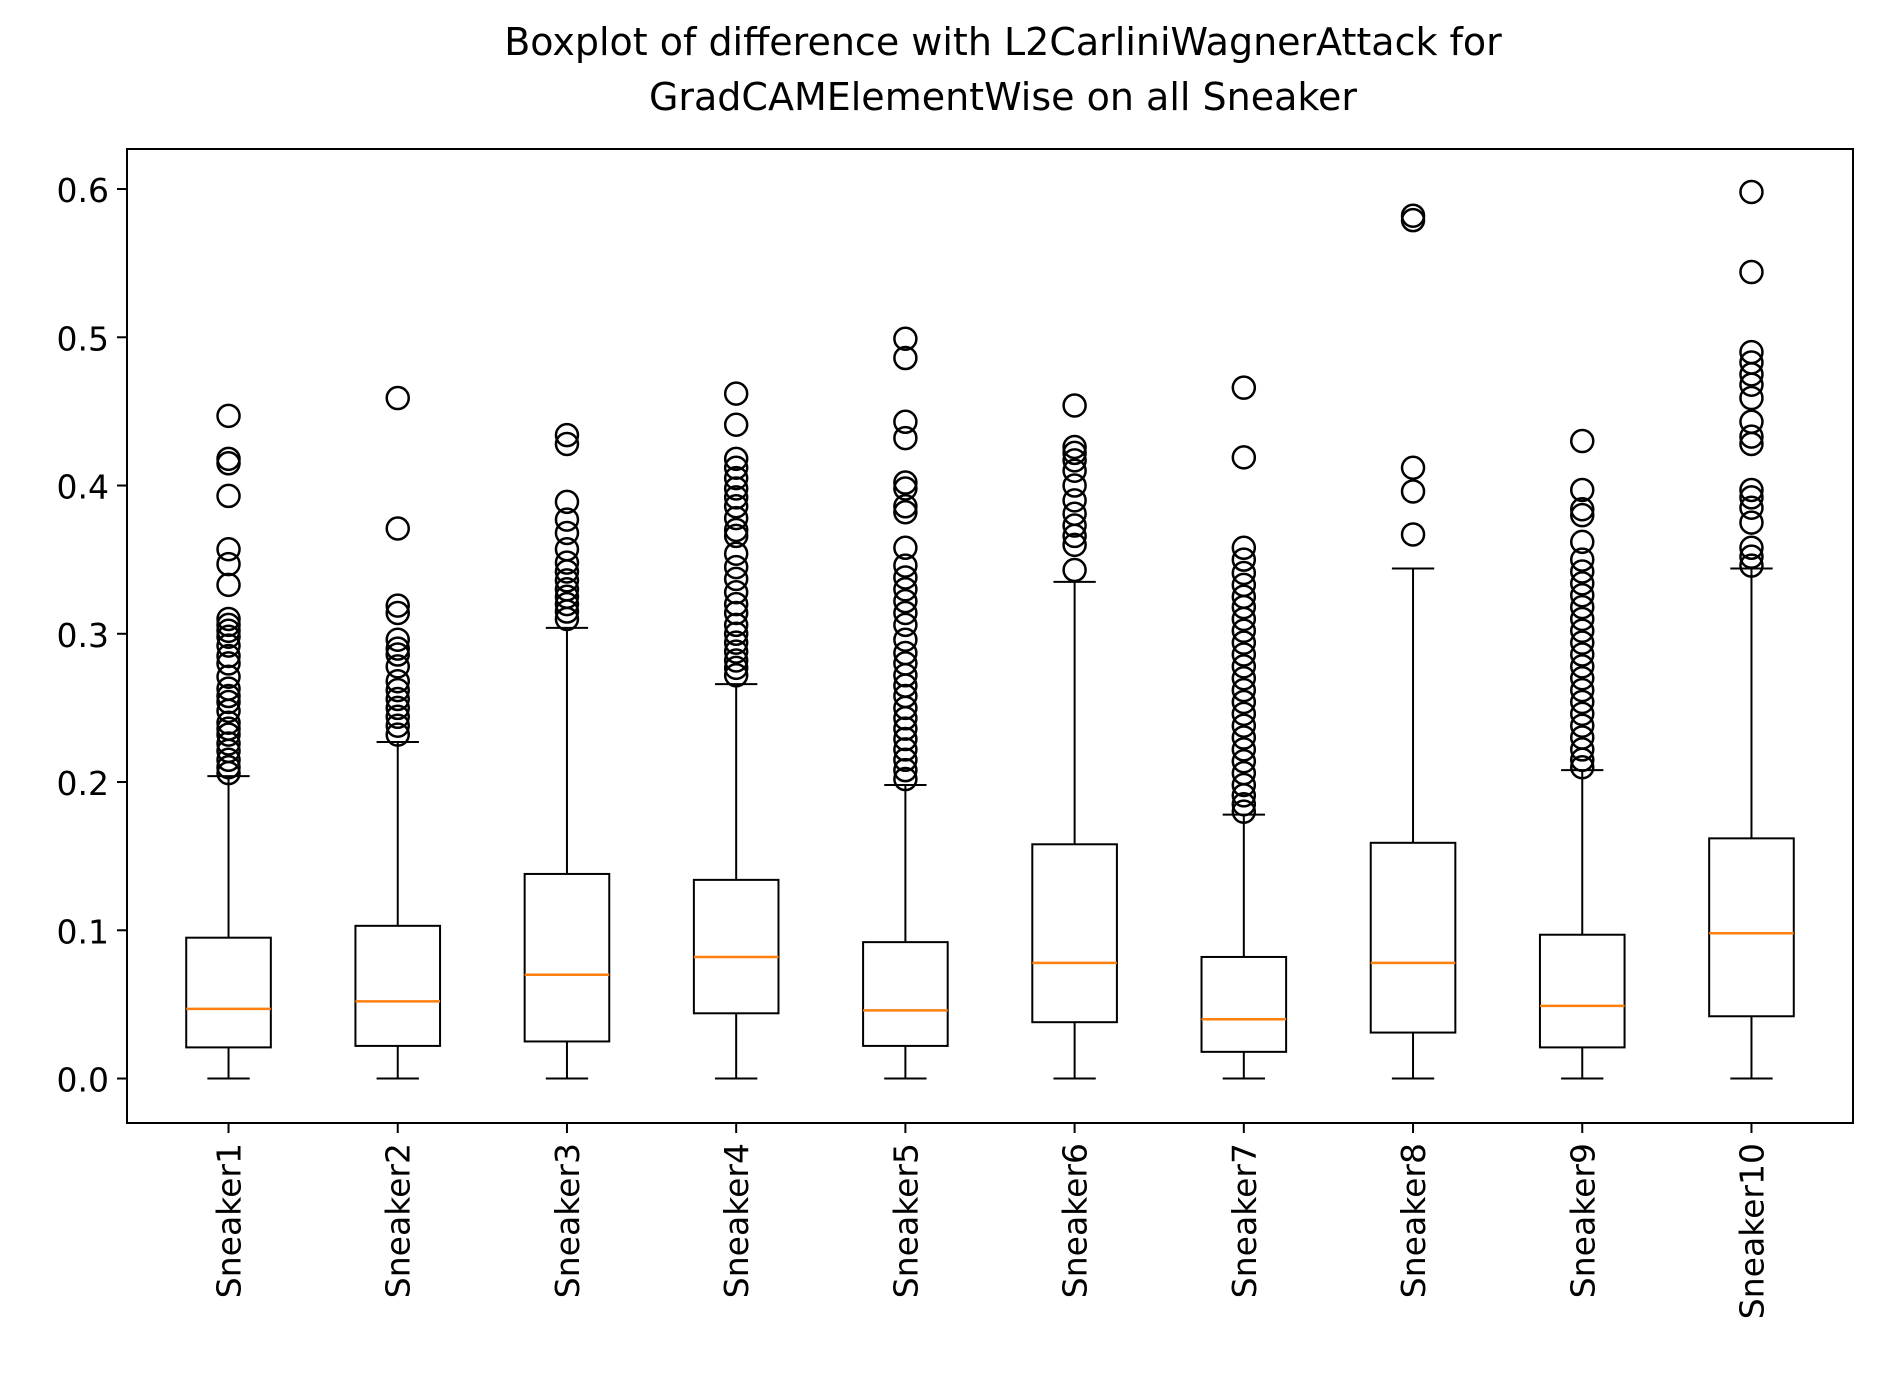 This screenshot has width=1890, height=1399. I want to click on x-tick-label: Sneaker1, so click(229, 1220).